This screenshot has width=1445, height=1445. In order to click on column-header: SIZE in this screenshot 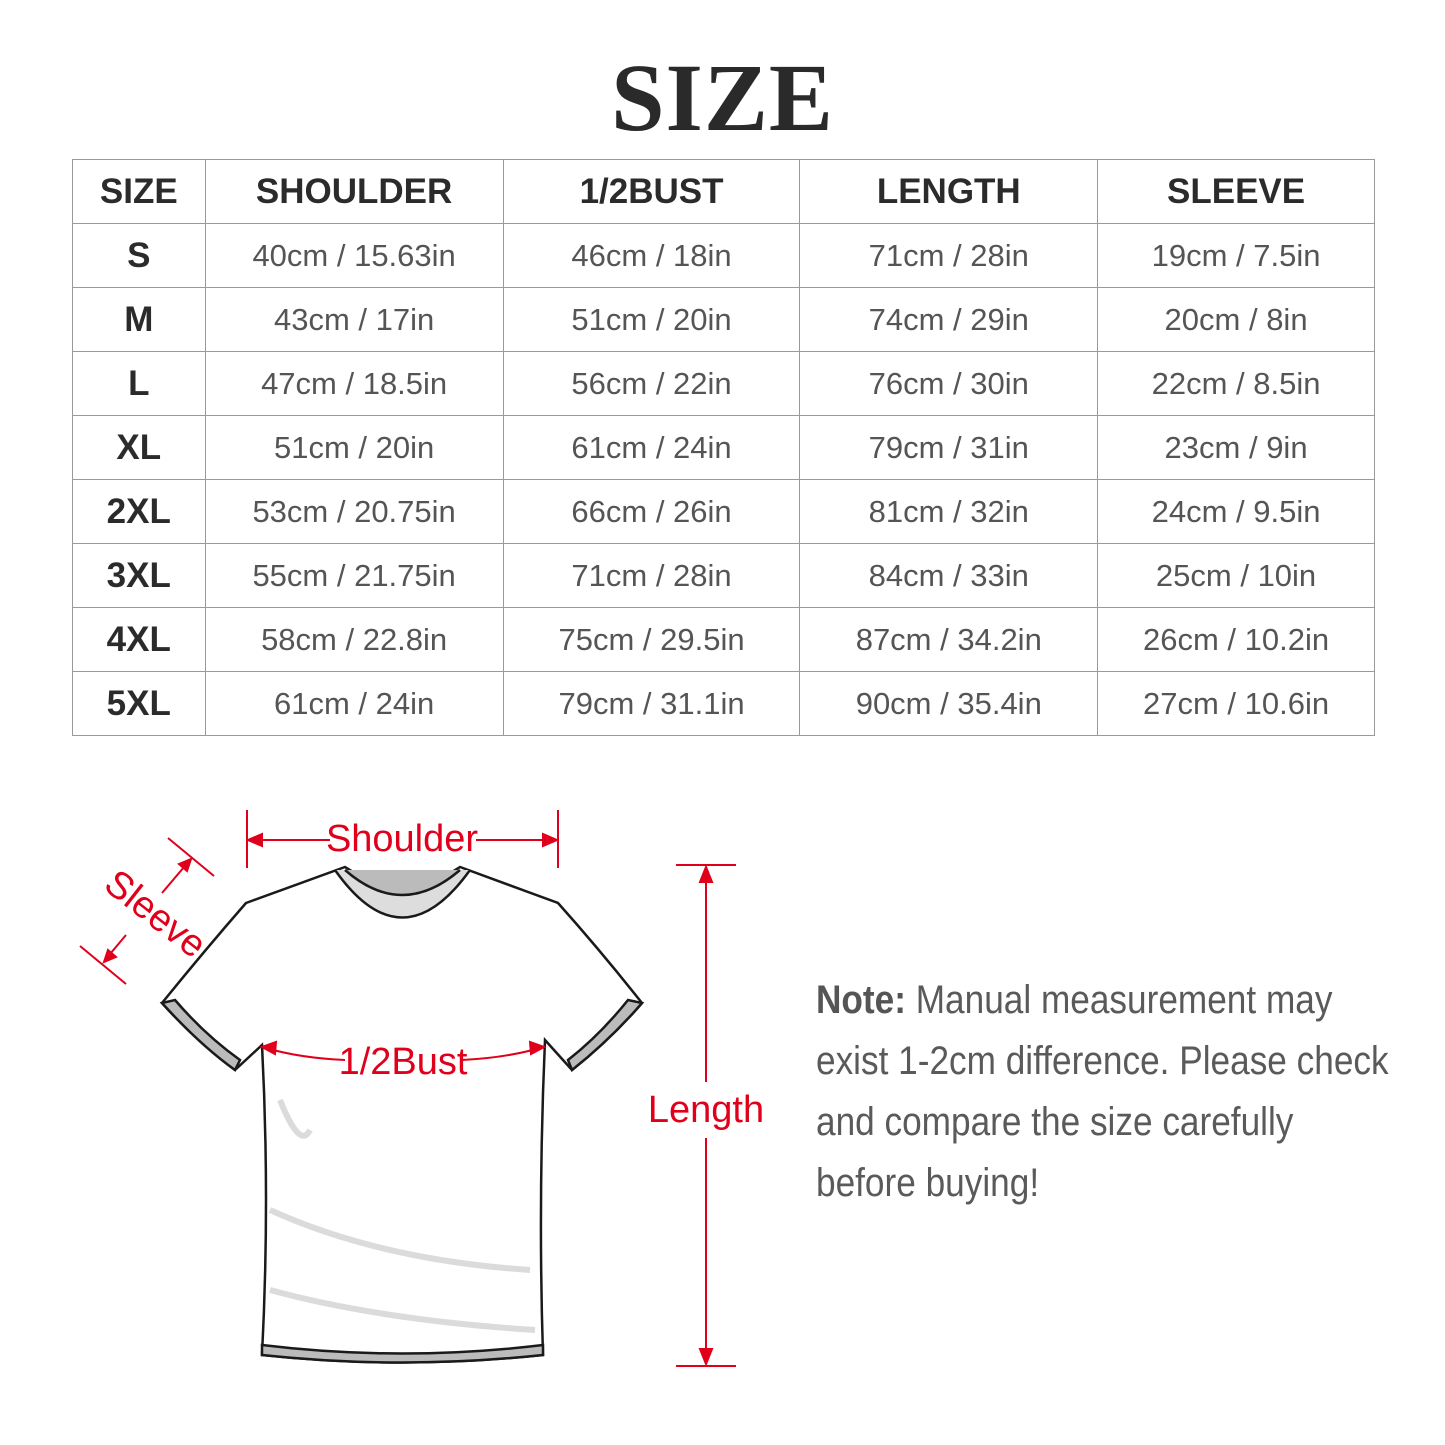, I will do `click(139, 191)`.